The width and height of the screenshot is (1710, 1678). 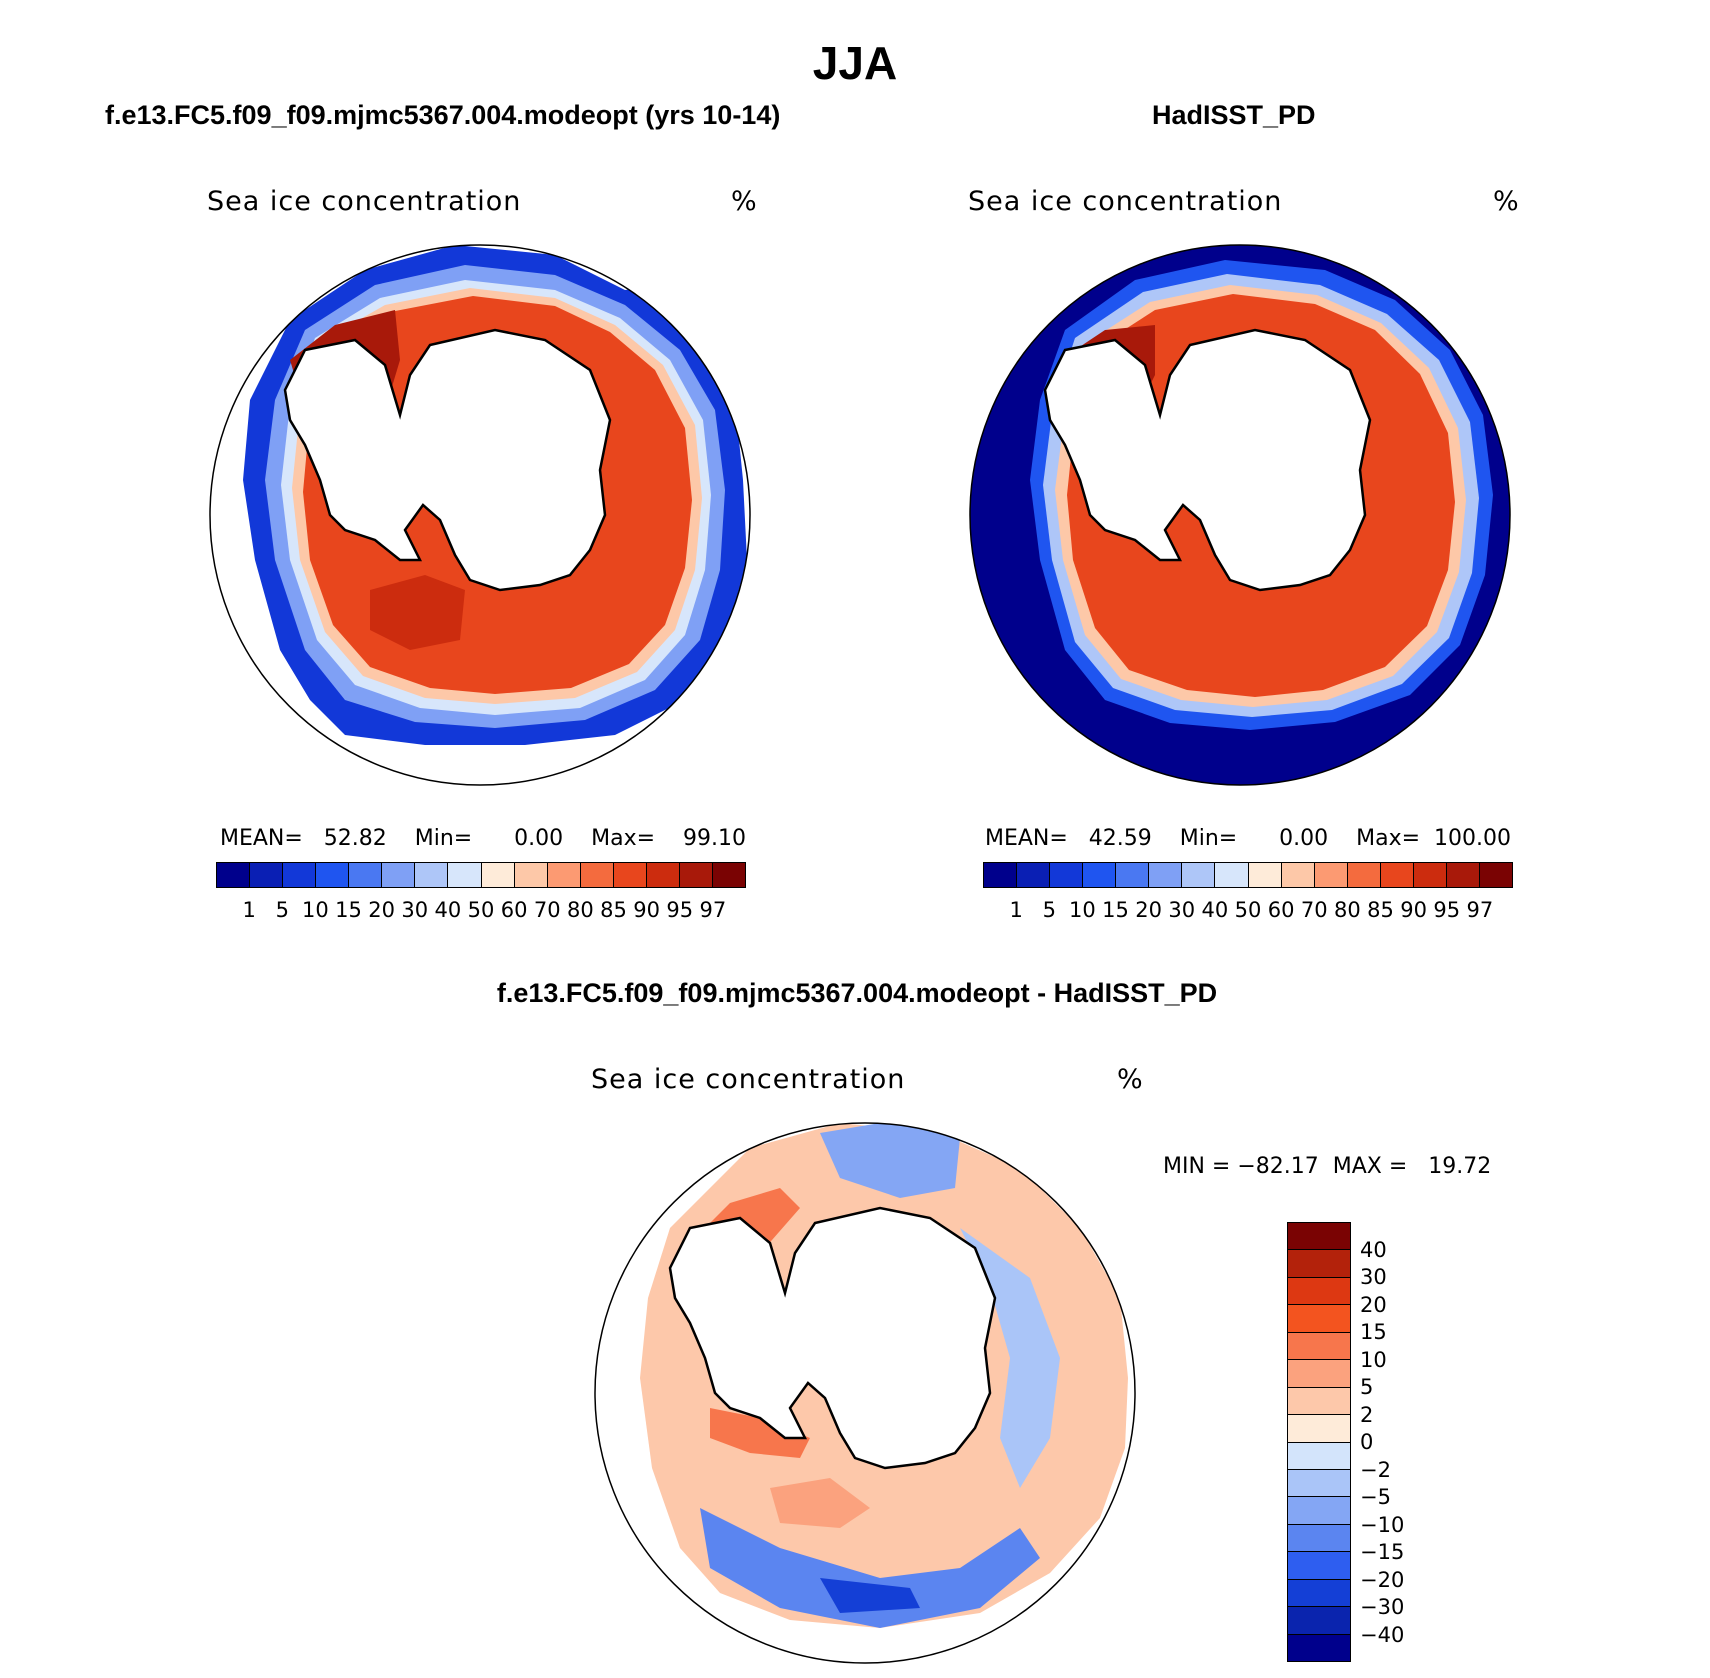 I want to click on model-variable-label: Sea ice concentration, so click(x=364, y=201).